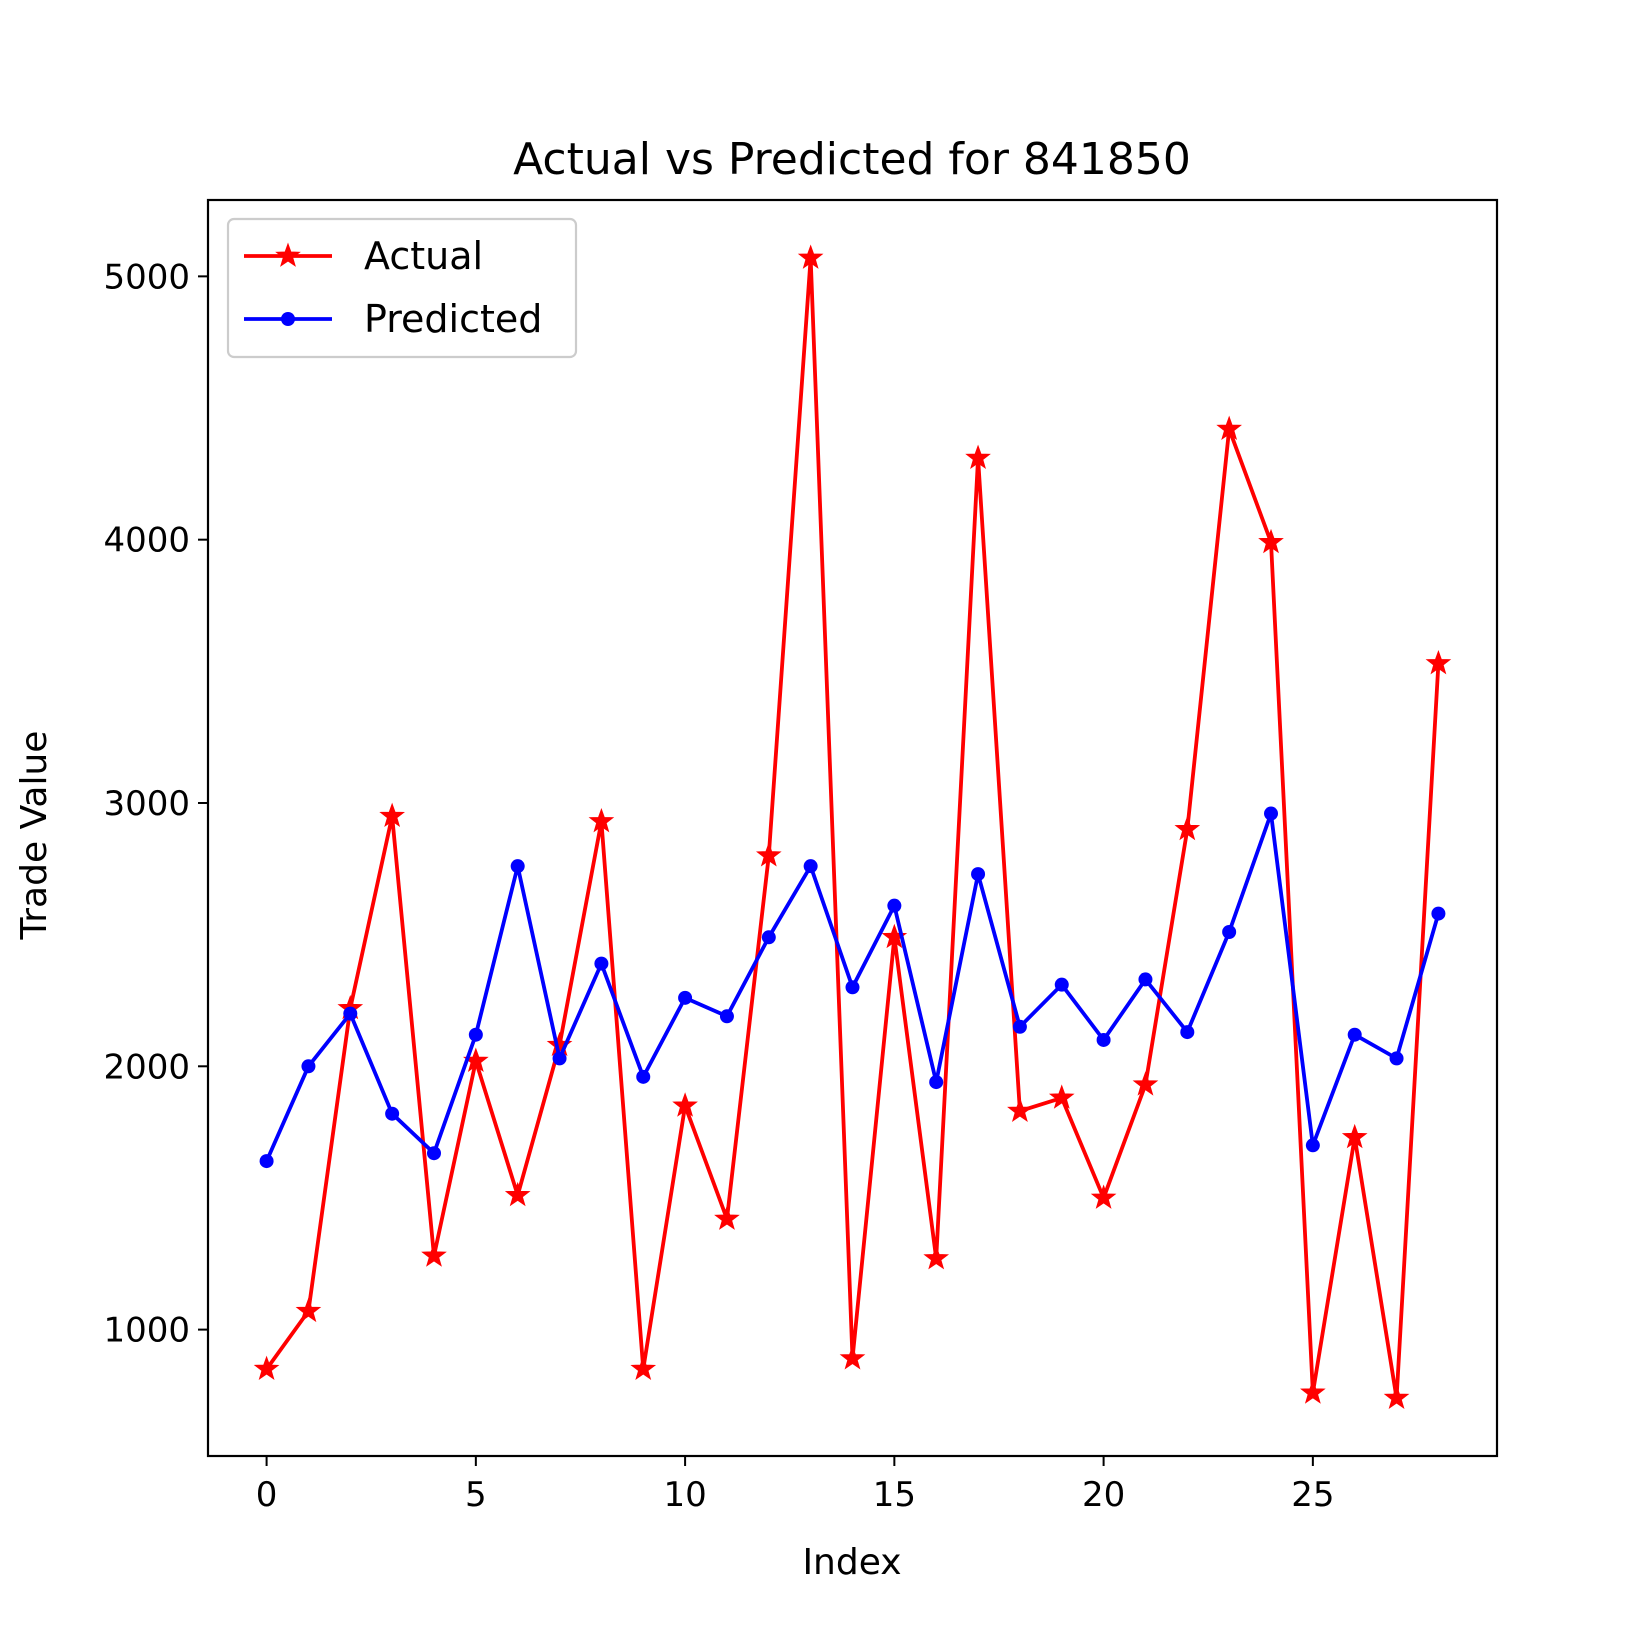 Image resolution: width=1650 pixels, height=1650 pixels. What do you see at coordinates (894, 1495) in the screenshot?
I see `x-tick-label: 15` at bounding box center [894, 1495].